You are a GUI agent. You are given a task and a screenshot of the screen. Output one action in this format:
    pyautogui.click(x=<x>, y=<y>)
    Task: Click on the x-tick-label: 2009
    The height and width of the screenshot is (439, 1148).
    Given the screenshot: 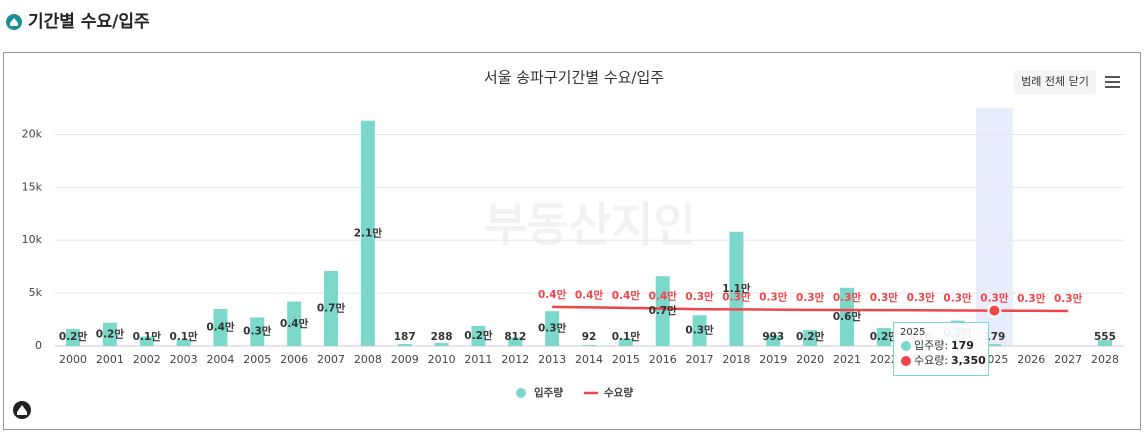 What is the action you would take?
    pyautogui.click(x=405, y=359)
    